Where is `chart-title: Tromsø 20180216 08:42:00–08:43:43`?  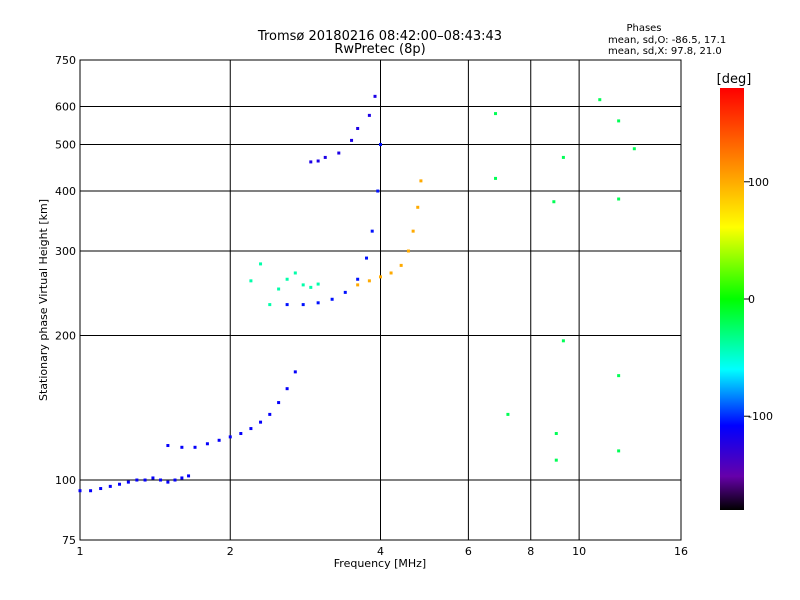 chart-title: Tromsø 20180216 08:42:00–08:43:43 is located at coordinates (379, 36).